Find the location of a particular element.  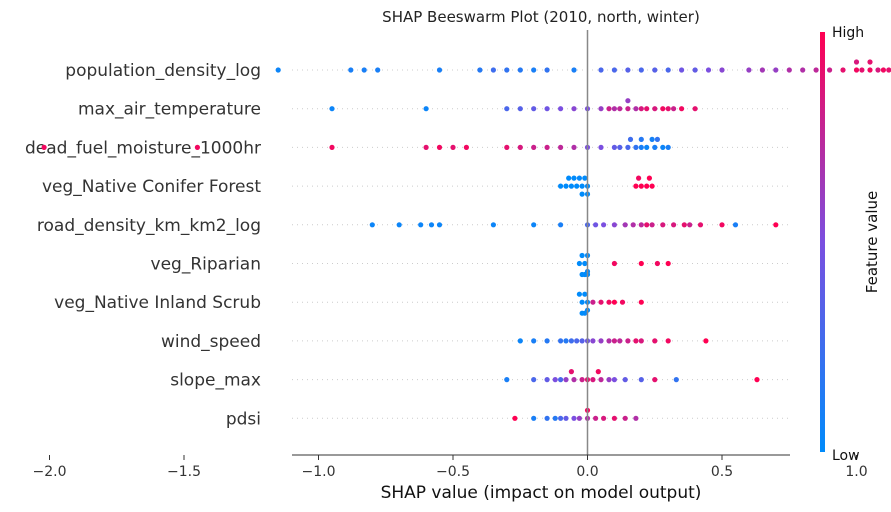

feature-label: dead_fuel_moisture_1000hr is located at coordinates (143, 148).